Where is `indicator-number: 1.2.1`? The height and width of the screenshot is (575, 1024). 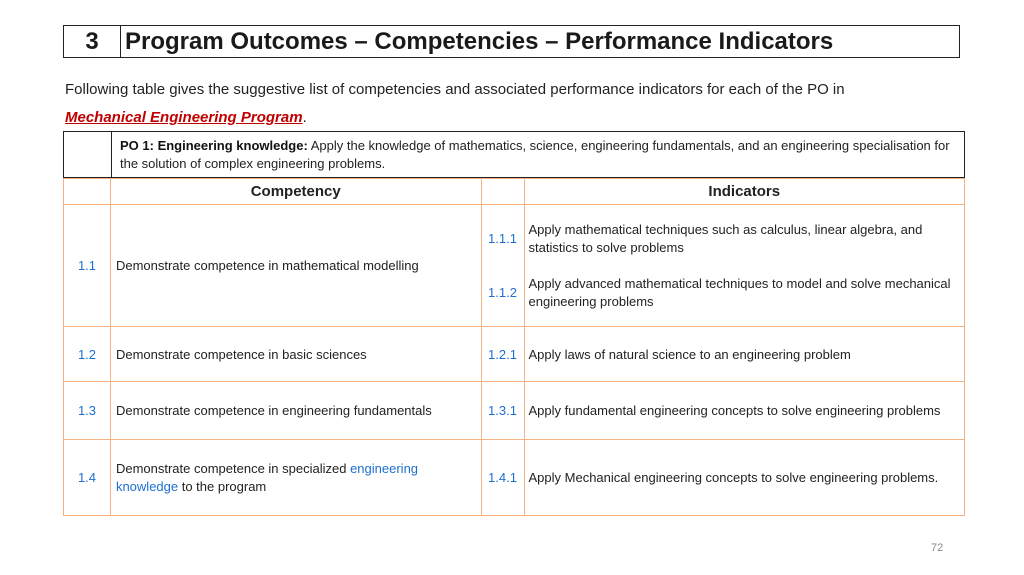 indicator-number: 1.2.1 is located at coordinates (502, 354).